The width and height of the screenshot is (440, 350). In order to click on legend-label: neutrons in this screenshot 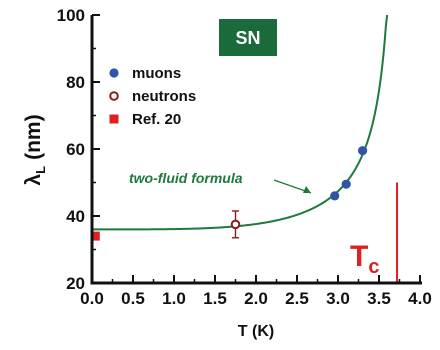, I will do `click(164, 96)`.